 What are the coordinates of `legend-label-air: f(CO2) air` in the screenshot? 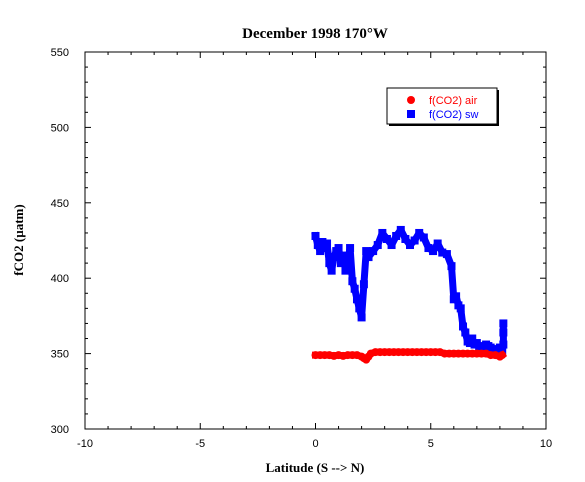 It's located at (453, 101).